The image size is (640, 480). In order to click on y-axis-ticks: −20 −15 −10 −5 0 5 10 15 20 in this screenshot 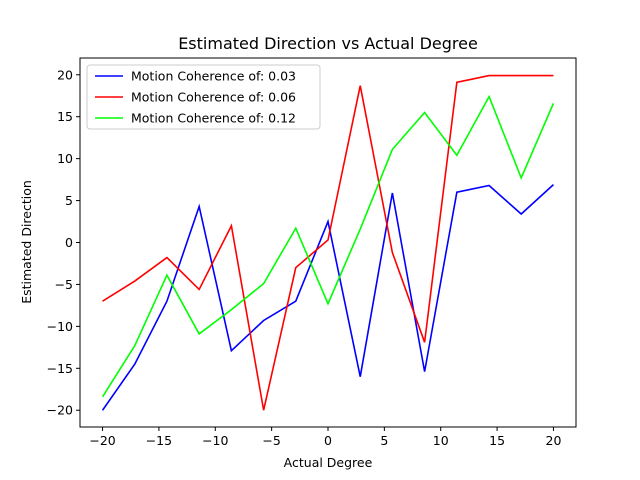, I will do `click(63, 242)`.